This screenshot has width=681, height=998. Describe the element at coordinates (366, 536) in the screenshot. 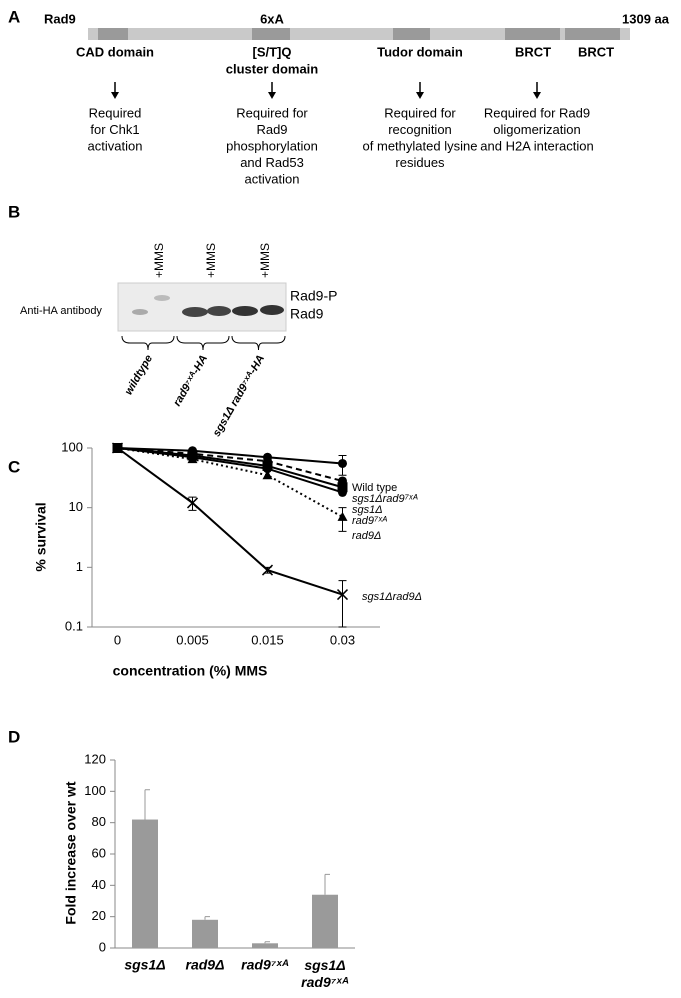

I see `series-label: rad9Δ` at that location.